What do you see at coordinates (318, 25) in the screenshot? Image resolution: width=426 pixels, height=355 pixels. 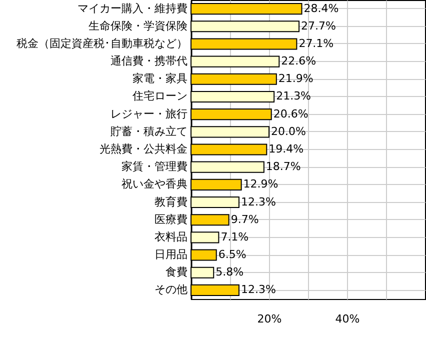 I see `data-label: 27.7%` at bounding box center [318, 25].